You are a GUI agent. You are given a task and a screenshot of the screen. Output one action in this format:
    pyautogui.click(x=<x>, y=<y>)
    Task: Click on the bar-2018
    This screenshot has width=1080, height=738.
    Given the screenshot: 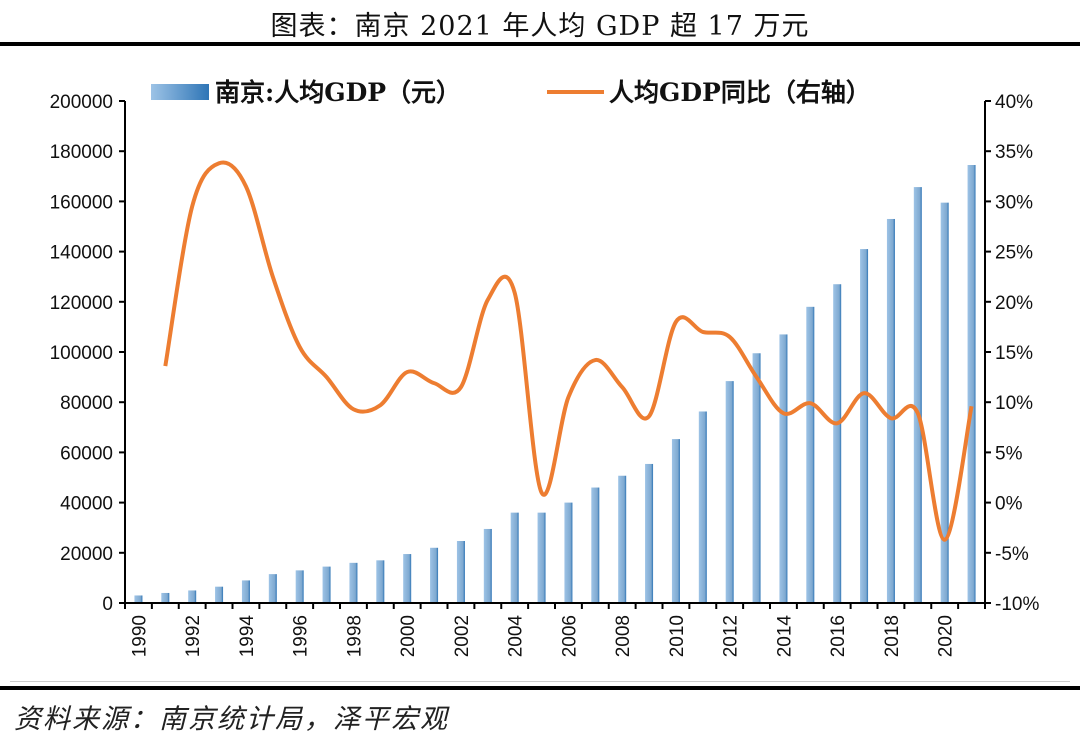 What is the action you would take?
    pyautogui.click(x=890, y=410)
    